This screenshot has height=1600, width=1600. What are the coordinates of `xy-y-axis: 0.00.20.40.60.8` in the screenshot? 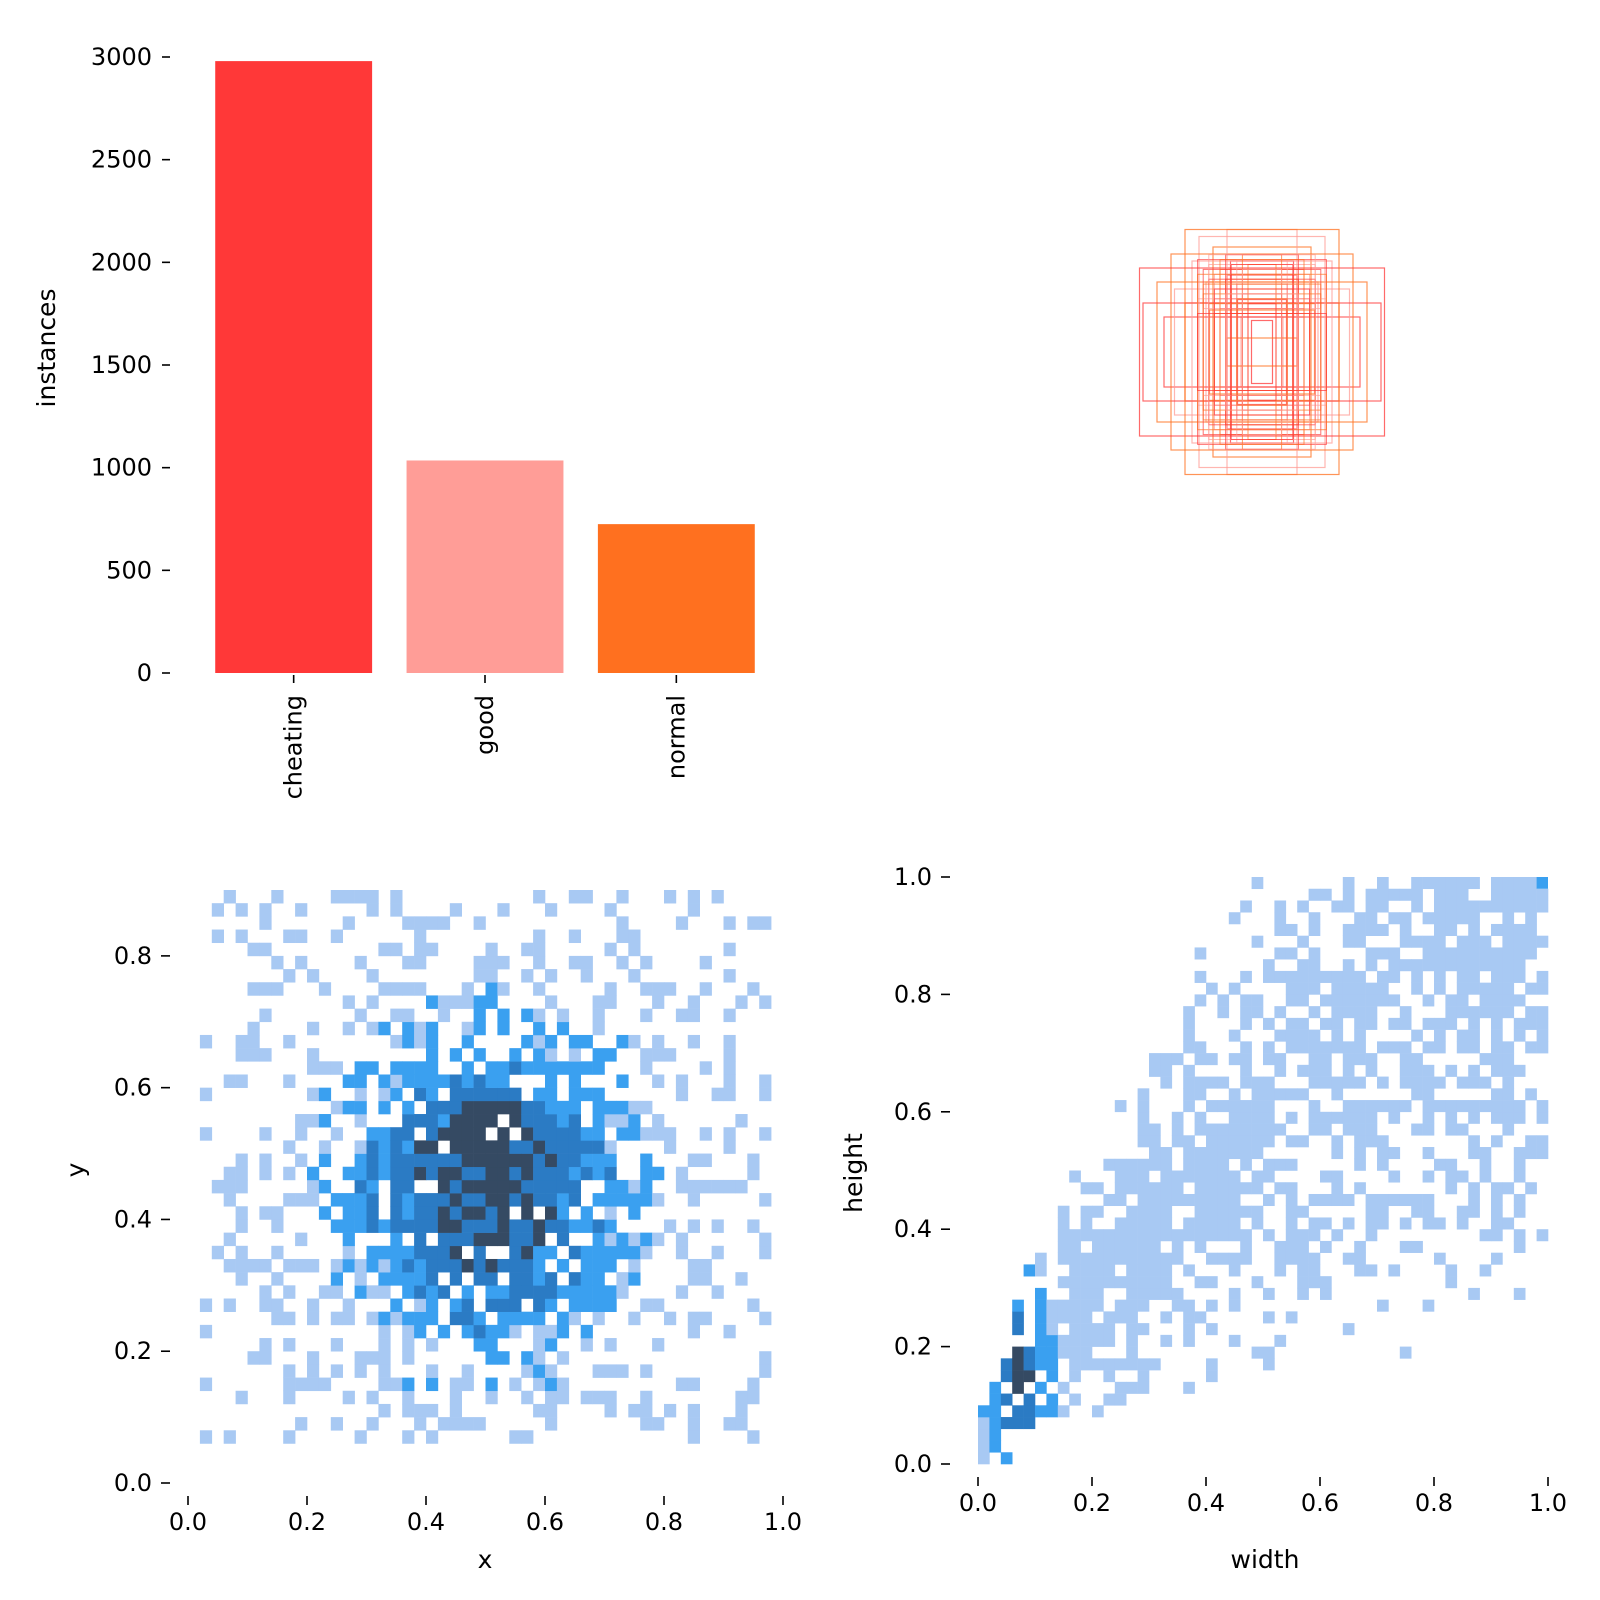 It's located at (142, 1219).